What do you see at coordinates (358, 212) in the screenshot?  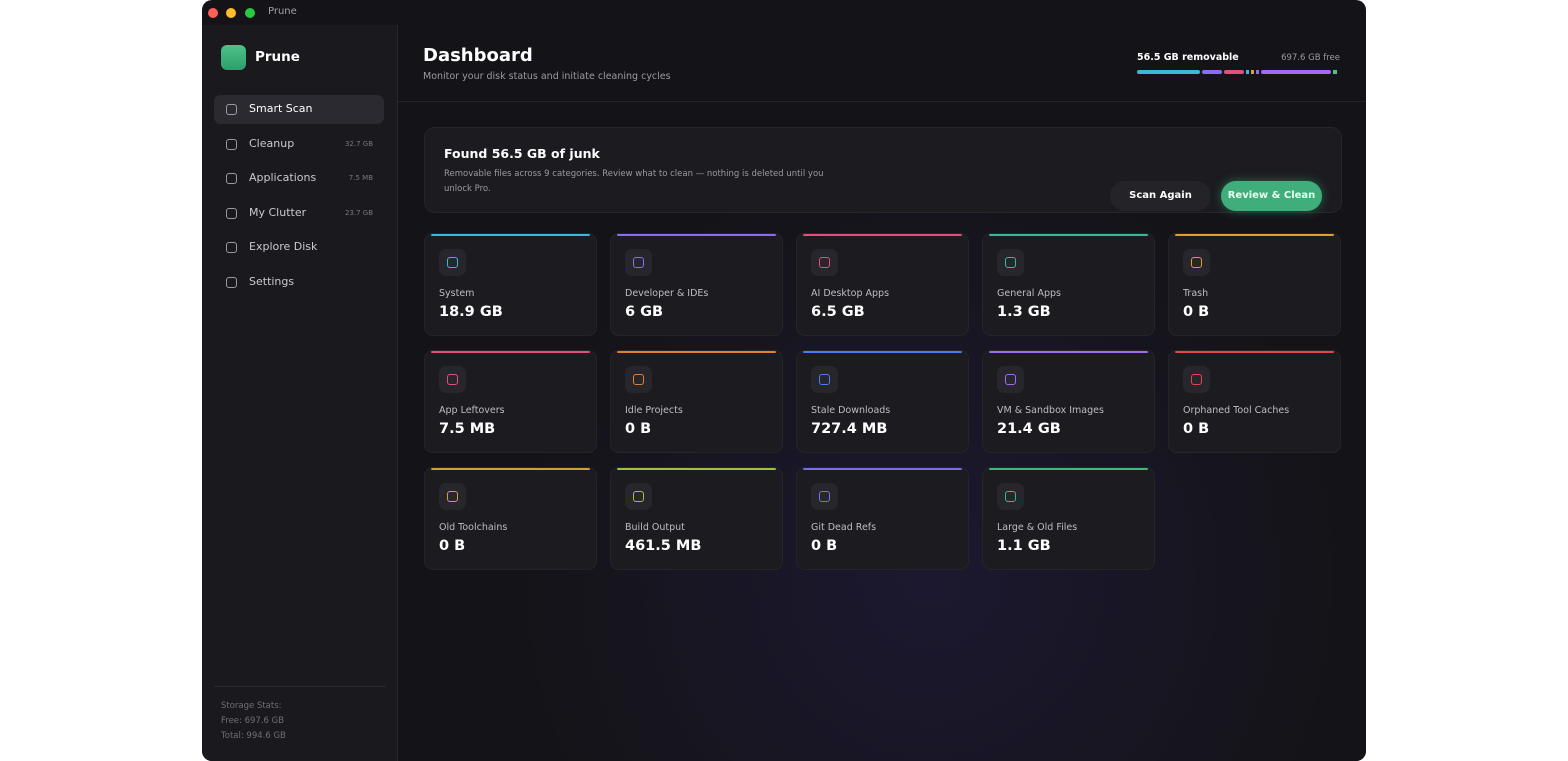 I see `nav-size: 23.7 GB` at bounding box center [358, 212].